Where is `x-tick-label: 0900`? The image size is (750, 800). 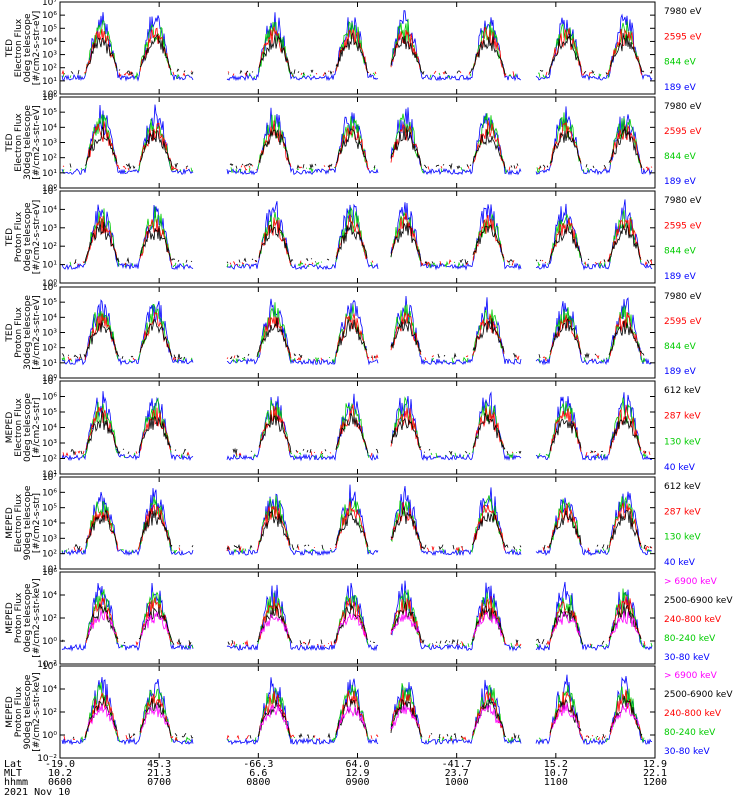 x-tick-label: 0900 is located at coordinates (357, 782).